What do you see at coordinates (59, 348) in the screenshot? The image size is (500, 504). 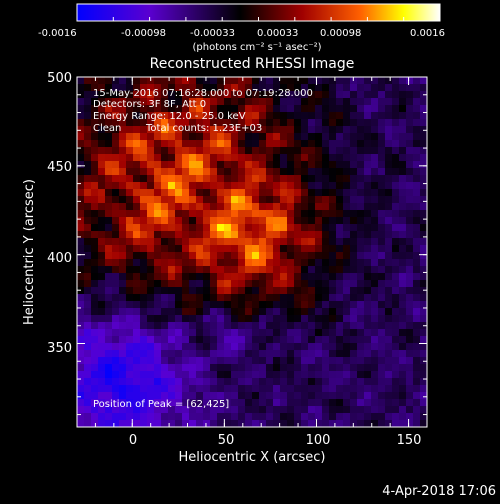 I see `y-tick-label-0: 350` at bounding box center [59, 348].